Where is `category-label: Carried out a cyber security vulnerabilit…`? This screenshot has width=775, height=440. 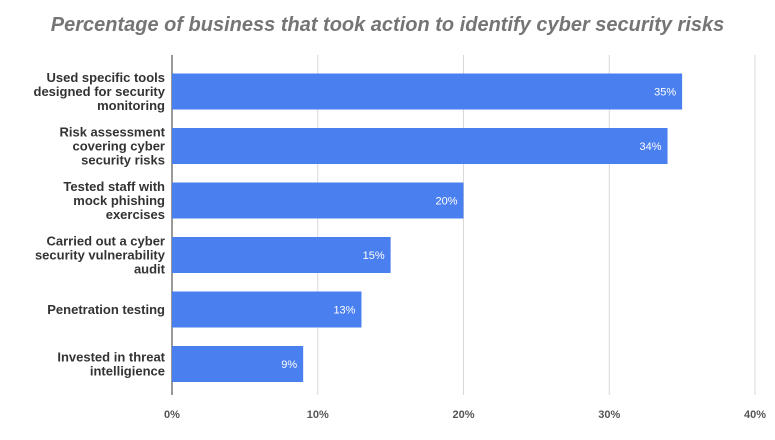 category-label: Carried out a cyber security vulnerabilit… is located at coordinates (100, 255).